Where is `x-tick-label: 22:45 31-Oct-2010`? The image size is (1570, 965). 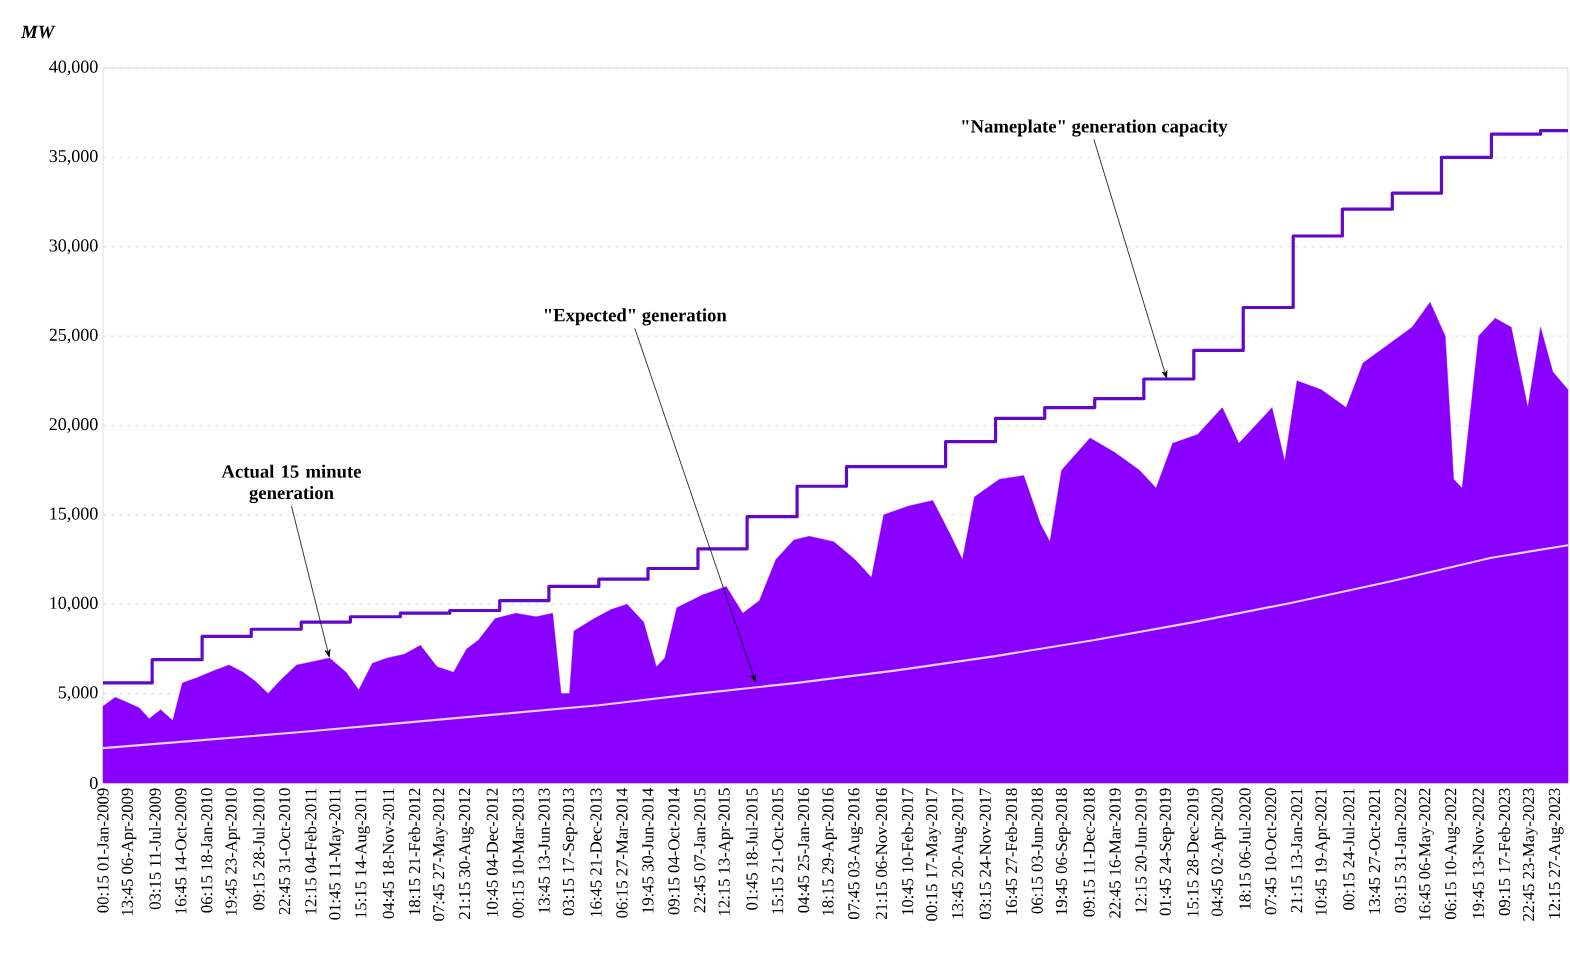
x-tick-label: 22:45 31-Oct-2010 is located at coordinates (285, 851).